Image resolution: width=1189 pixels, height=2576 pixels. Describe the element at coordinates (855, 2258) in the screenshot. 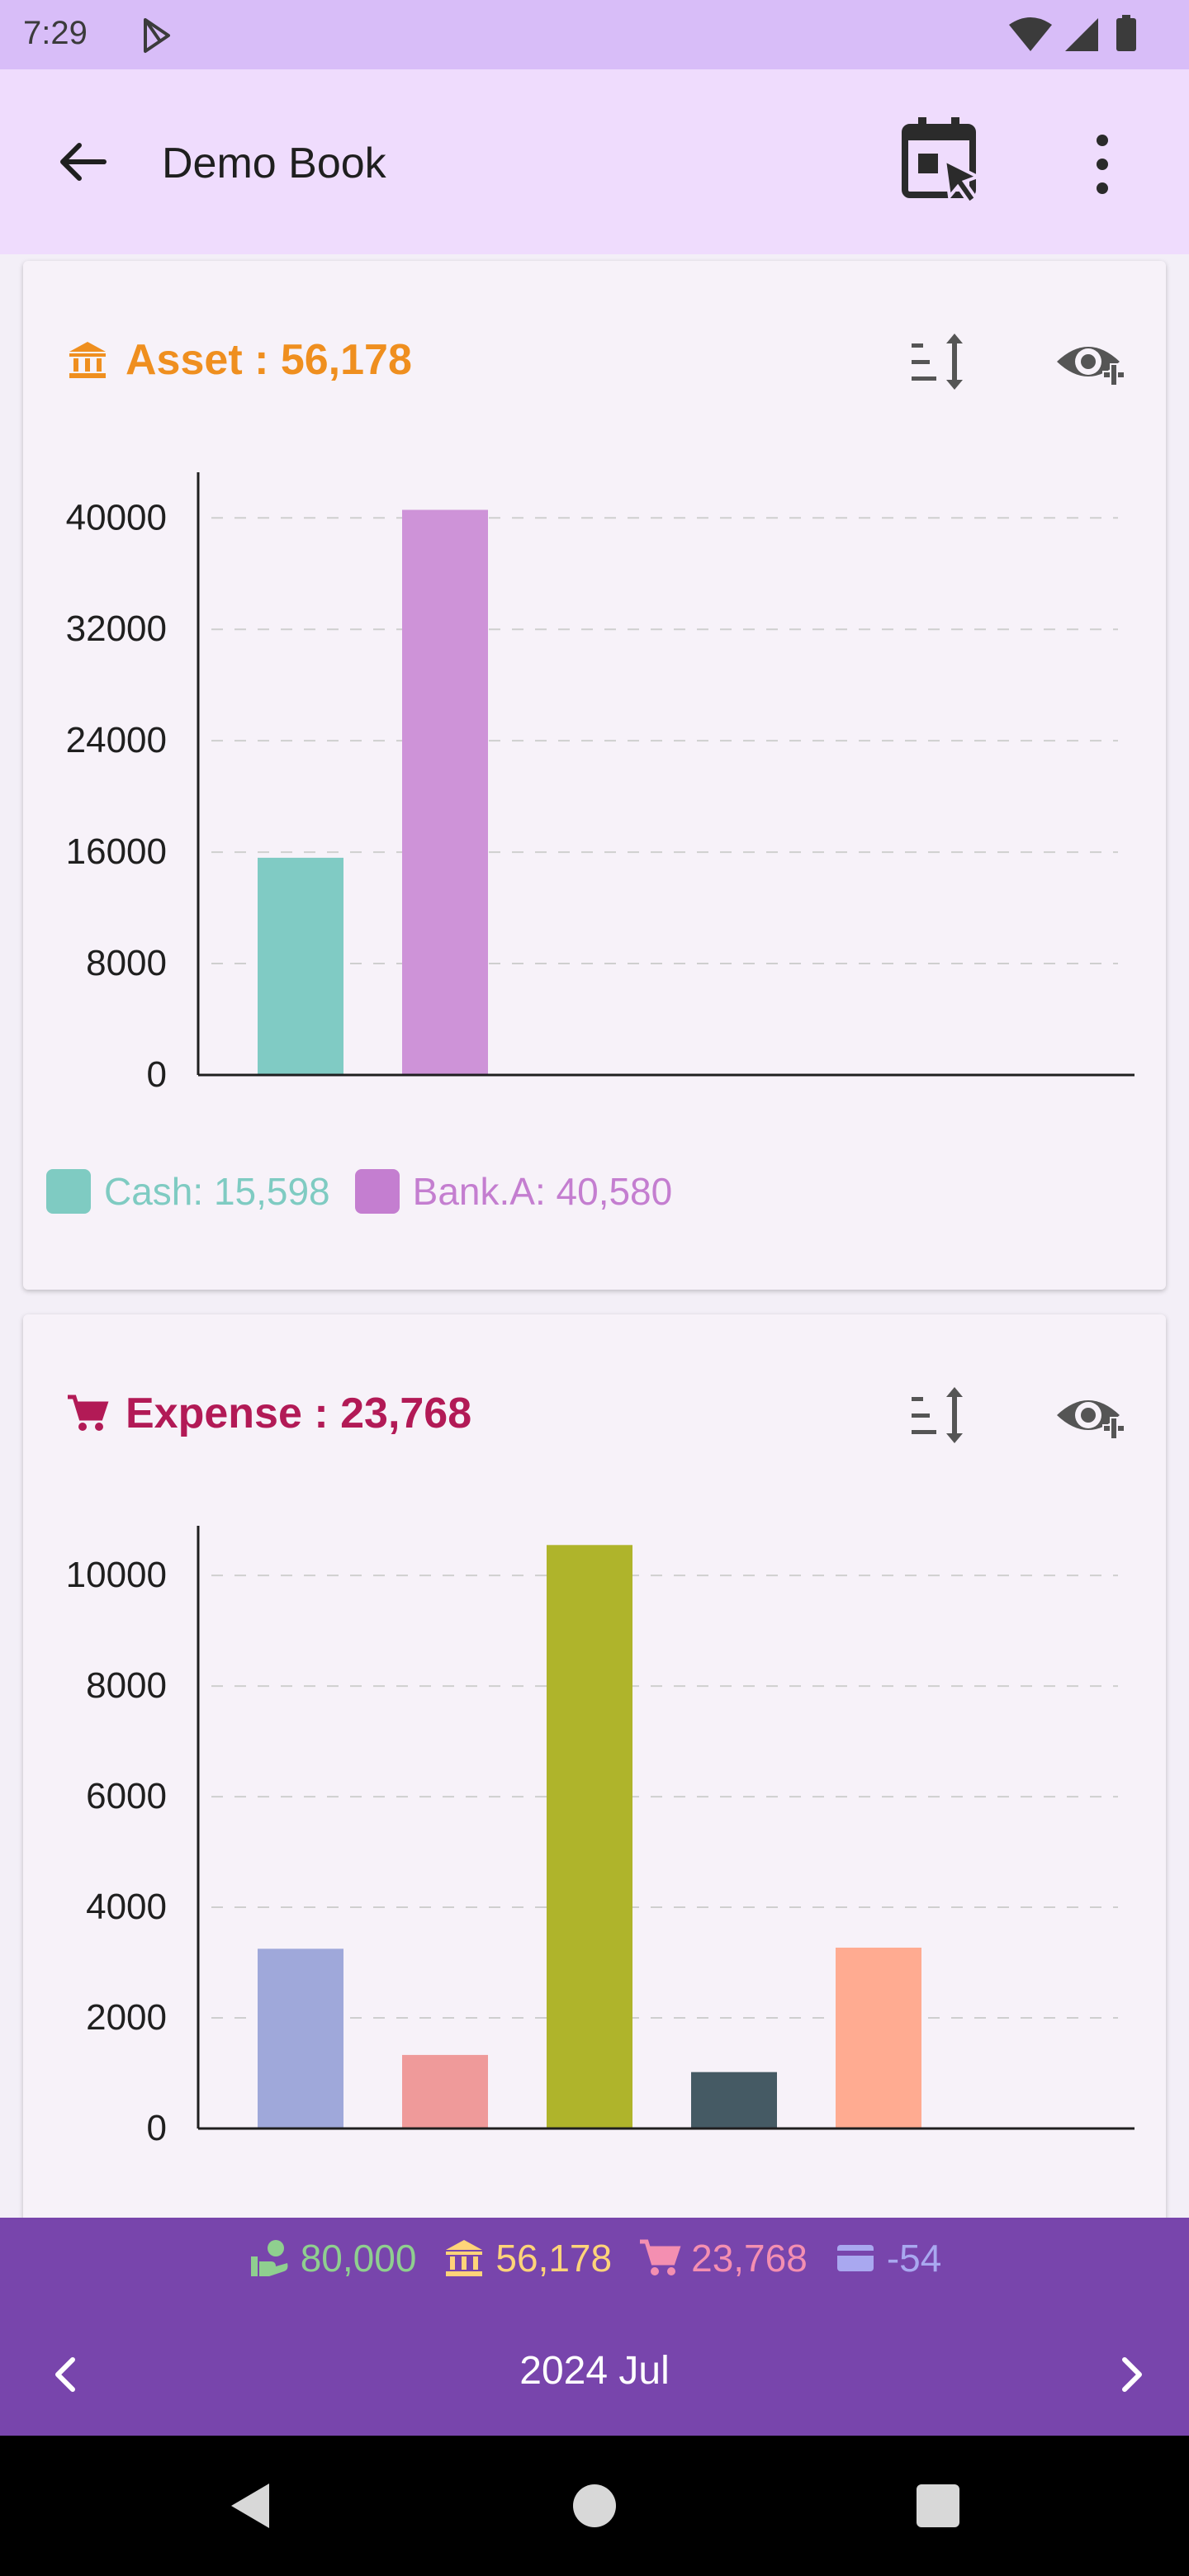

I see `credit-card-icon` at that location.